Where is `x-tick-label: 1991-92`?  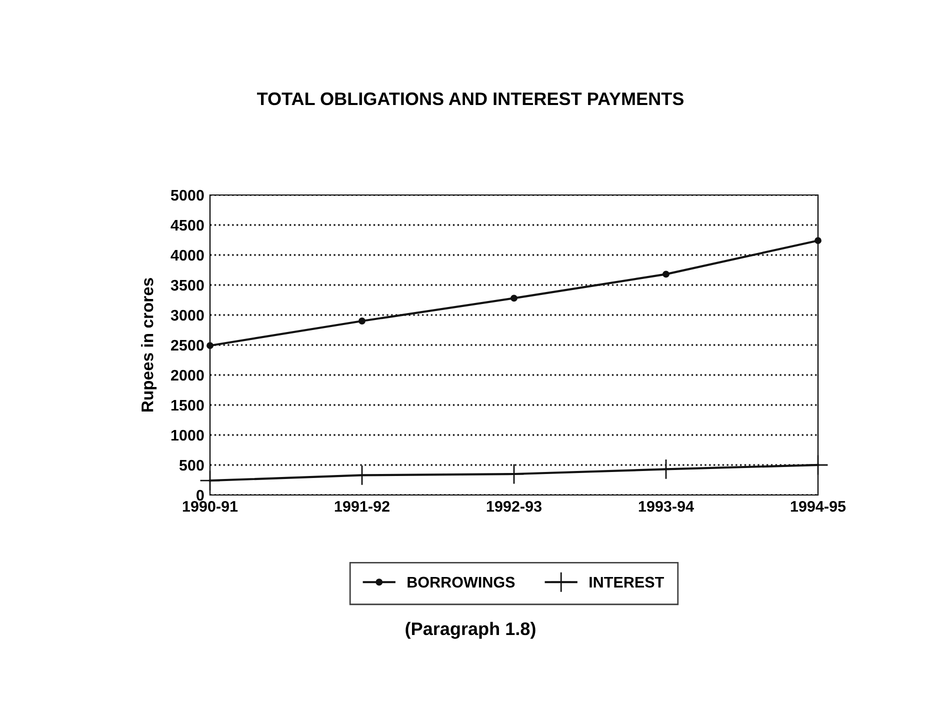 x-tick-label: 1991-92 is located at coordinates (362, 506).